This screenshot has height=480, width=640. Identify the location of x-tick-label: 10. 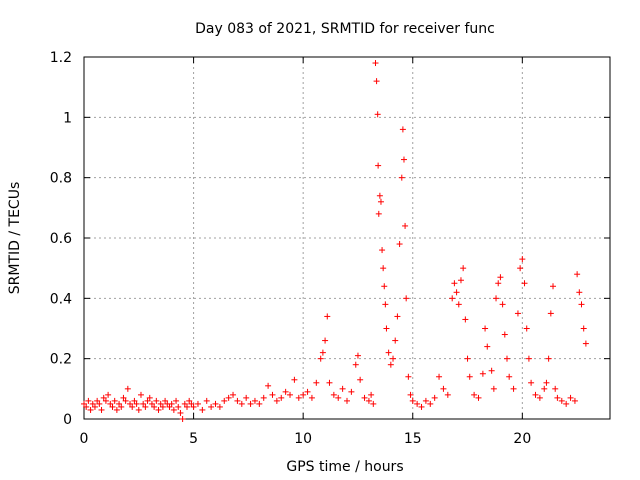
(303, 439).